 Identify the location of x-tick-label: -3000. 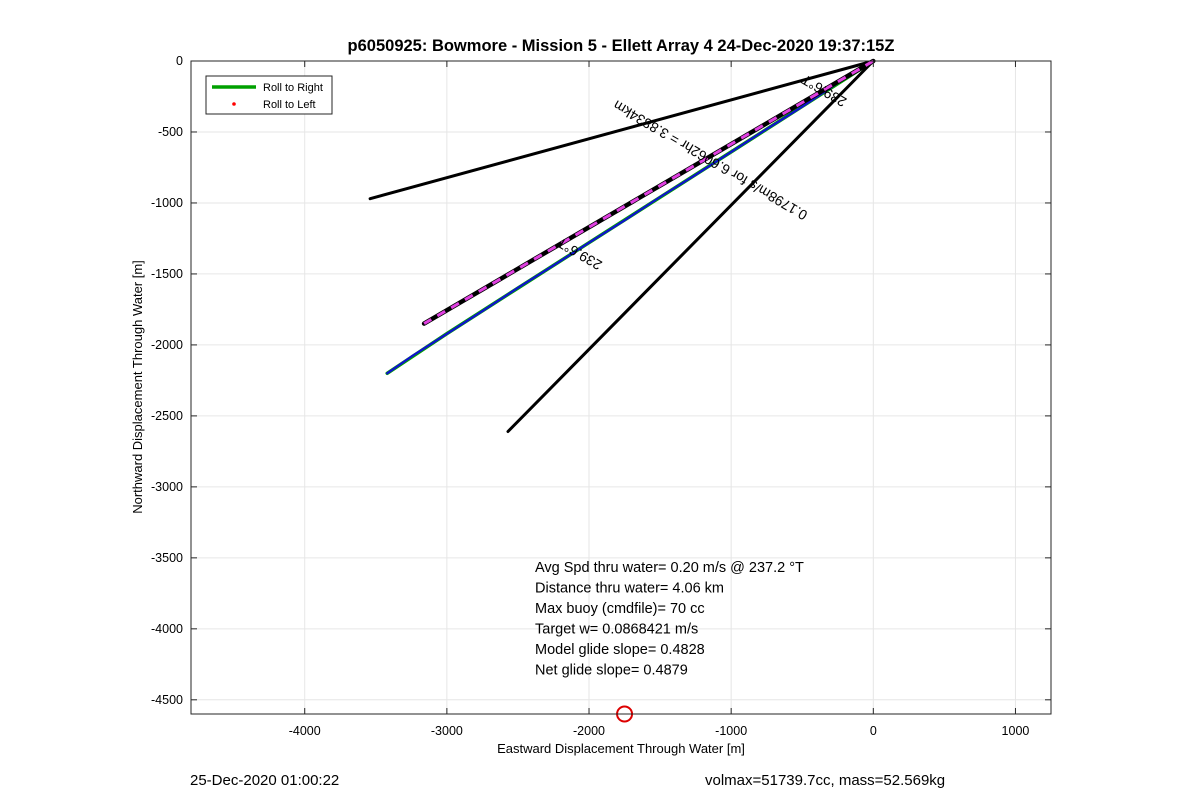
(447, 731).